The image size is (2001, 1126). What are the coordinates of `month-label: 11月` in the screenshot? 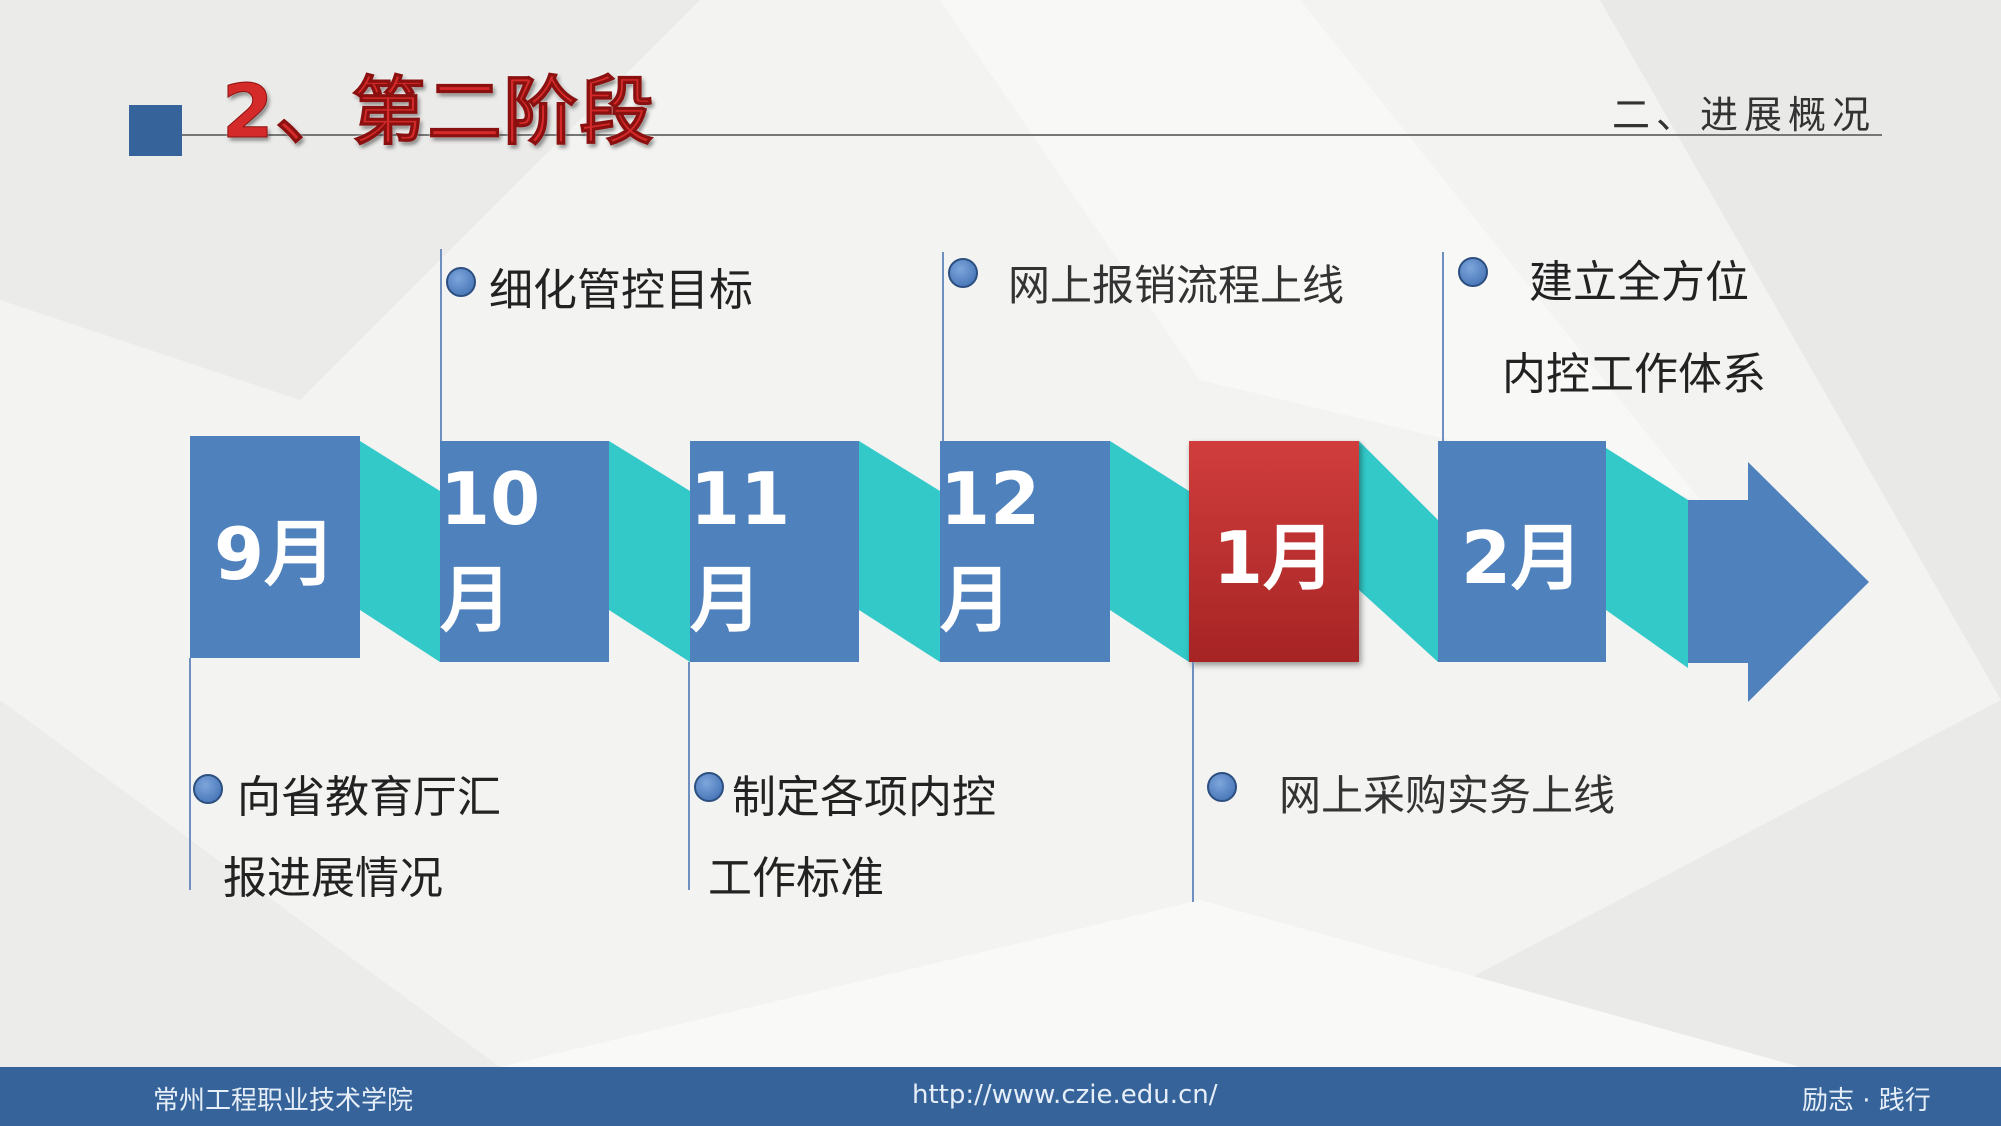 It's located at (740, 549).